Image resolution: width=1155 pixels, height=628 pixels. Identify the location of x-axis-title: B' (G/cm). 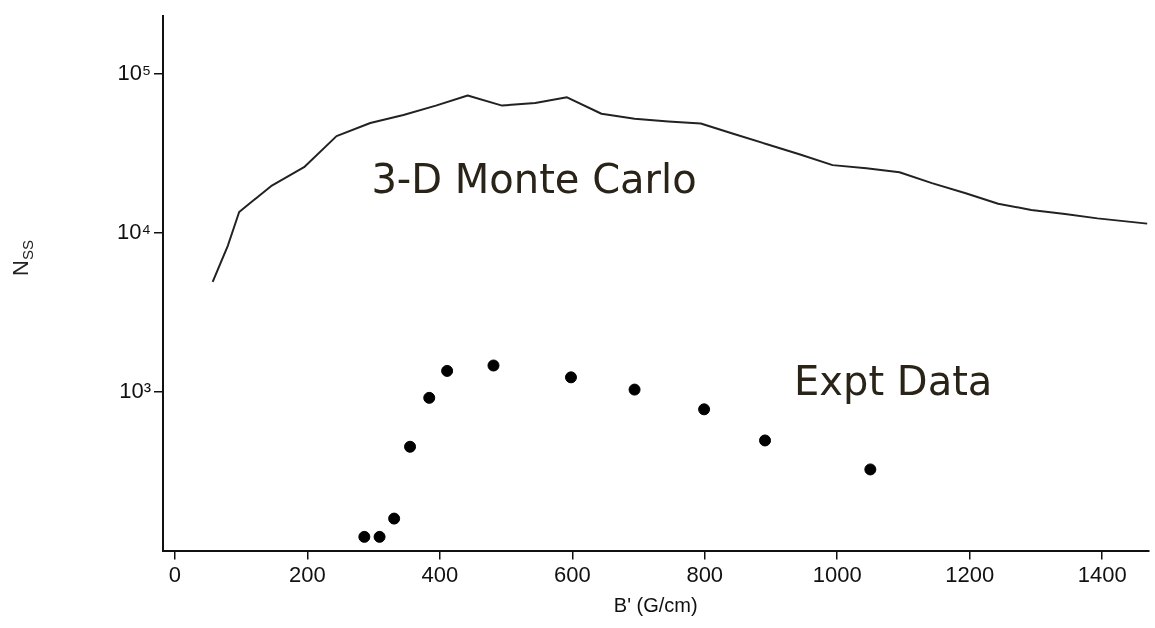
(655, 604).